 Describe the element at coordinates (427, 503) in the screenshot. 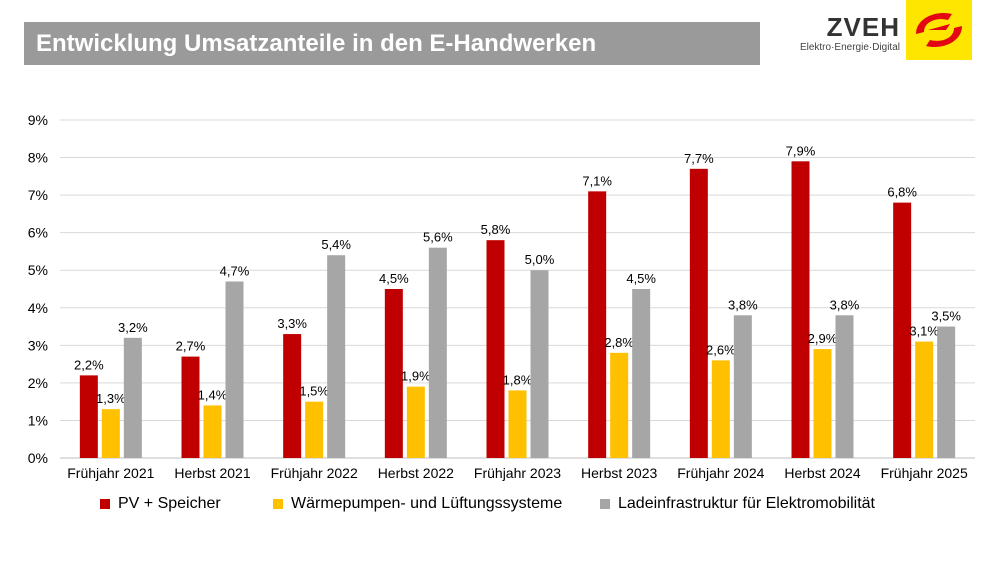

I see `legend-label: Wärmepumpen- und Lüftungssysteme` at that location.